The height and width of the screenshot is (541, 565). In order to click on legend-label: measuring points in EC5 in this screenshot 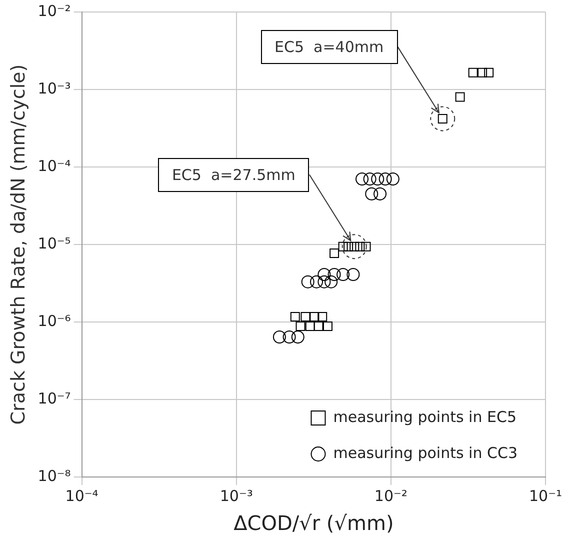, I will do `click(424, 417)`.